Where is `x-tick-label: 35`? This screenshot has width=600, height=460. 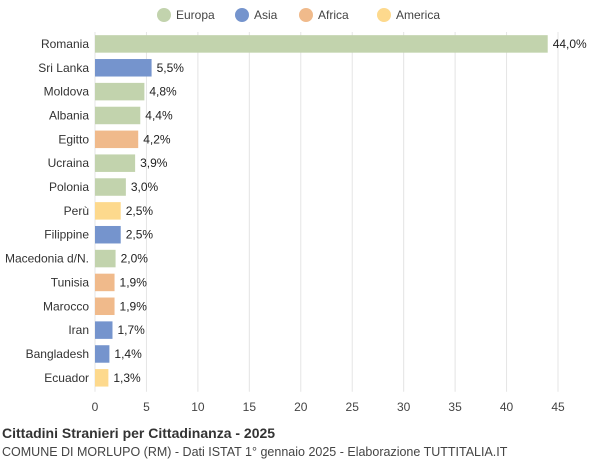 x-tick-label: 35 is located at coordinates (455, 407).